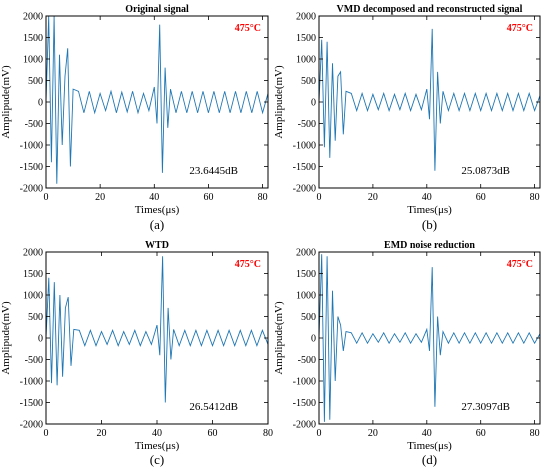 This screenshot has width=550, height=473. I want to click on panel-title: EMD noise reduction, so click(429, 245).